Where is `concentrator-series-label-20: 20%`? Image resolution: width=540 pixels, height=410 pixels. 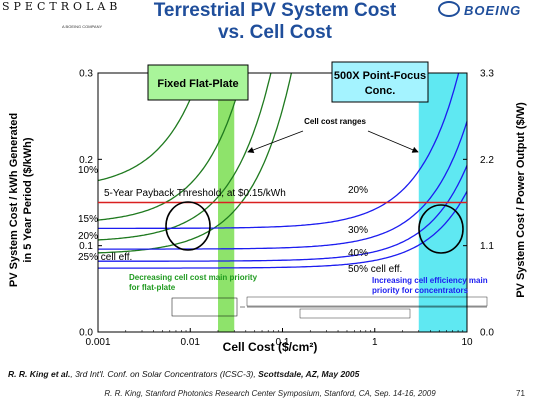 concentrator-series-label-20: 20% is located at coordinates (358, 190).